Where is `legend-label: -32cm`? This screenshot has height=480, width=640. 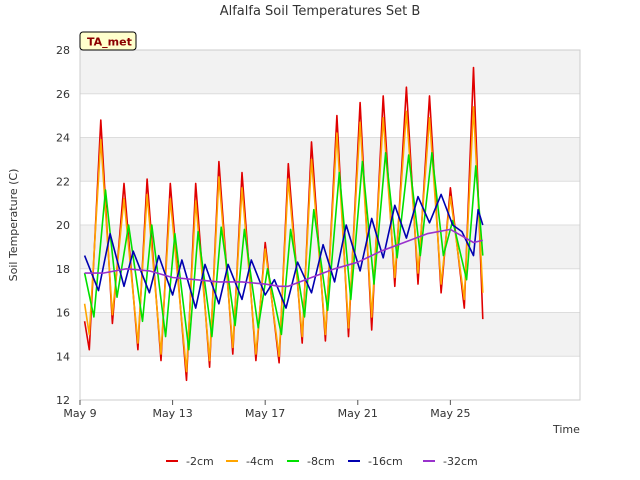 legend-label: -32cm is located at coordinates (460, 461).